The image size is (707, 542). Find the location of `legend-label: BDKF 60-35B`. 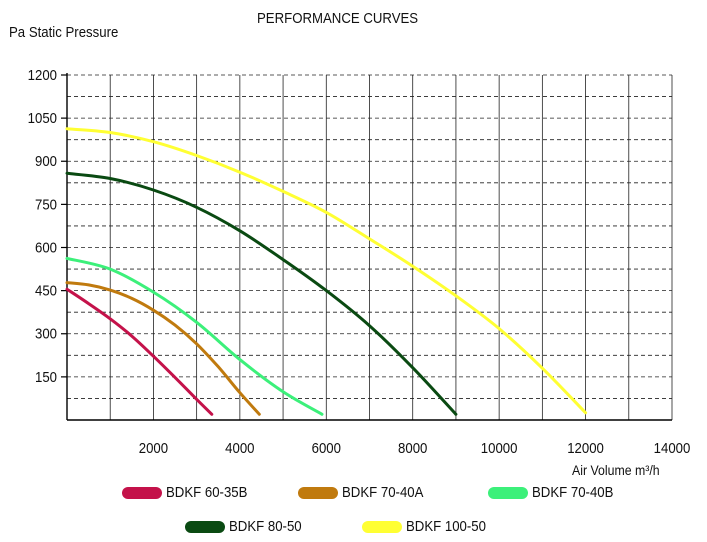

legend-label: BDKF 60-35B is located at coordinates (207, 492).